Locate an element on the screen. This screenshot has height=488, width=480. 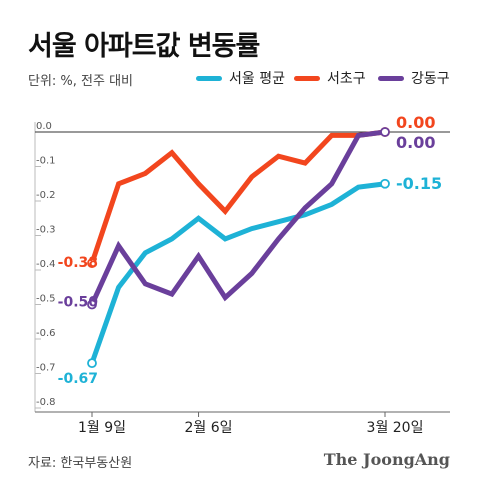
end-label-gangdong: 0.00 is located at coordinates (415, 142).